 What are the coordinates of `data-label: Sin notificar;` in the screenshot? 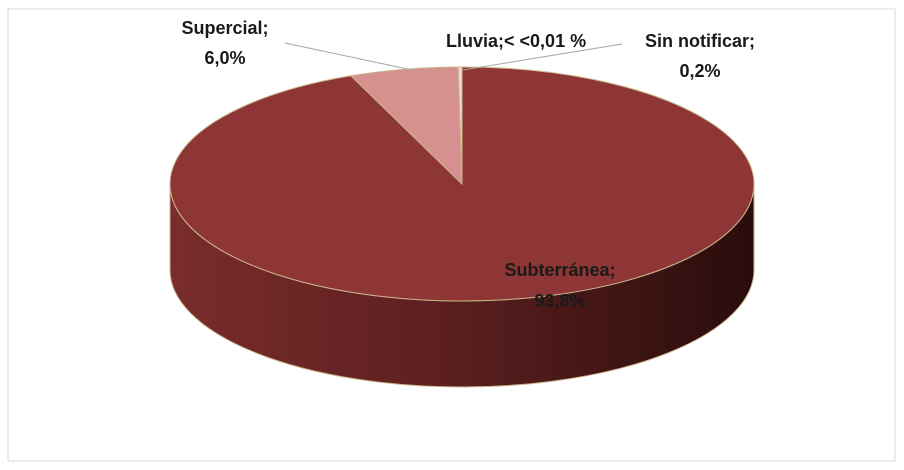 It's located at (700, 41).